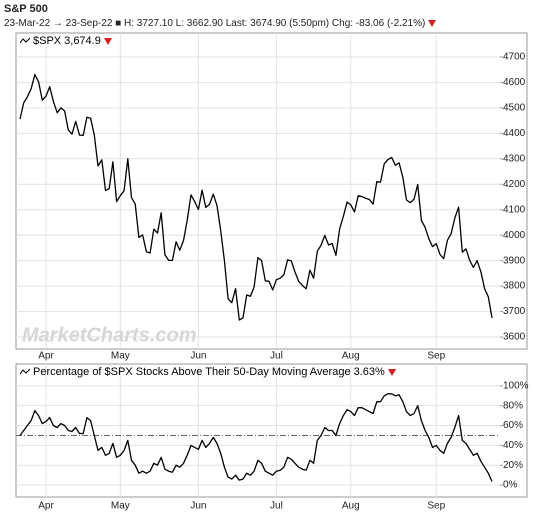 This screenshot has height=516, width=533. Describe the element at coordinates (514, 184) in the screenshot. I see `y-tick-label: 4200` at that location.